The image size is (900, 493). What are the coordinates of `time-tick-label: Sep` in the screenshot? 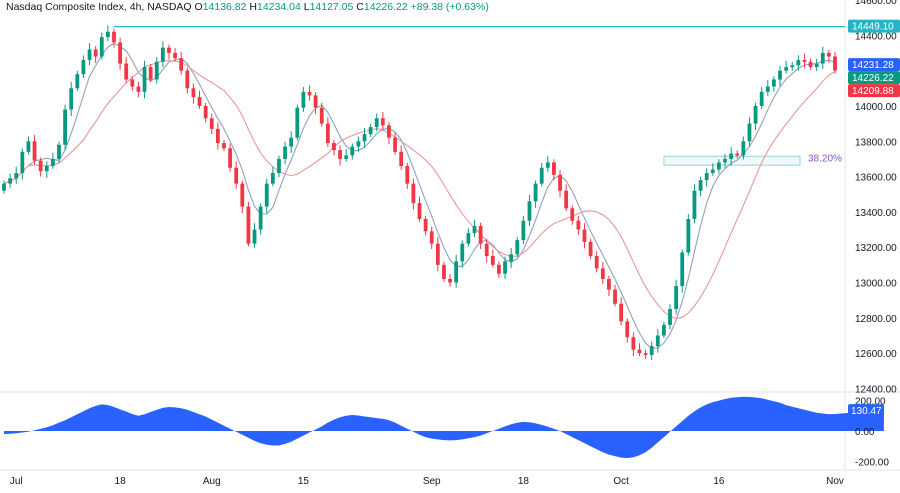 It's located at (432, 481).